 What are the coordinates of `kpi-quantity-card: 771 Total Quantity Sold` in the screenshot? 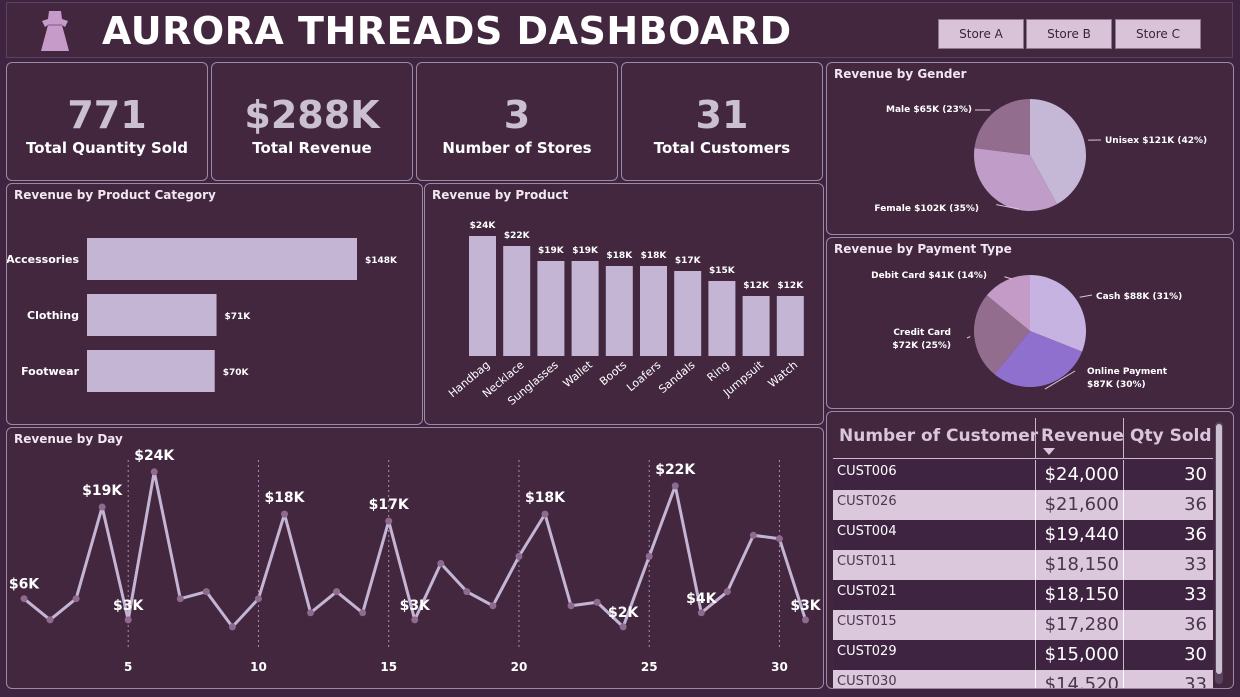 It's located at (107, 121).